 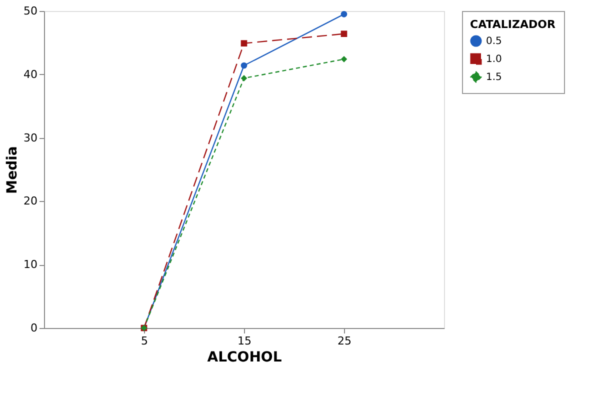 What do you see at coordinates (12, 170) in the screenshot?
I see `y-axis-title: Media` at bounding box center [12, 170].